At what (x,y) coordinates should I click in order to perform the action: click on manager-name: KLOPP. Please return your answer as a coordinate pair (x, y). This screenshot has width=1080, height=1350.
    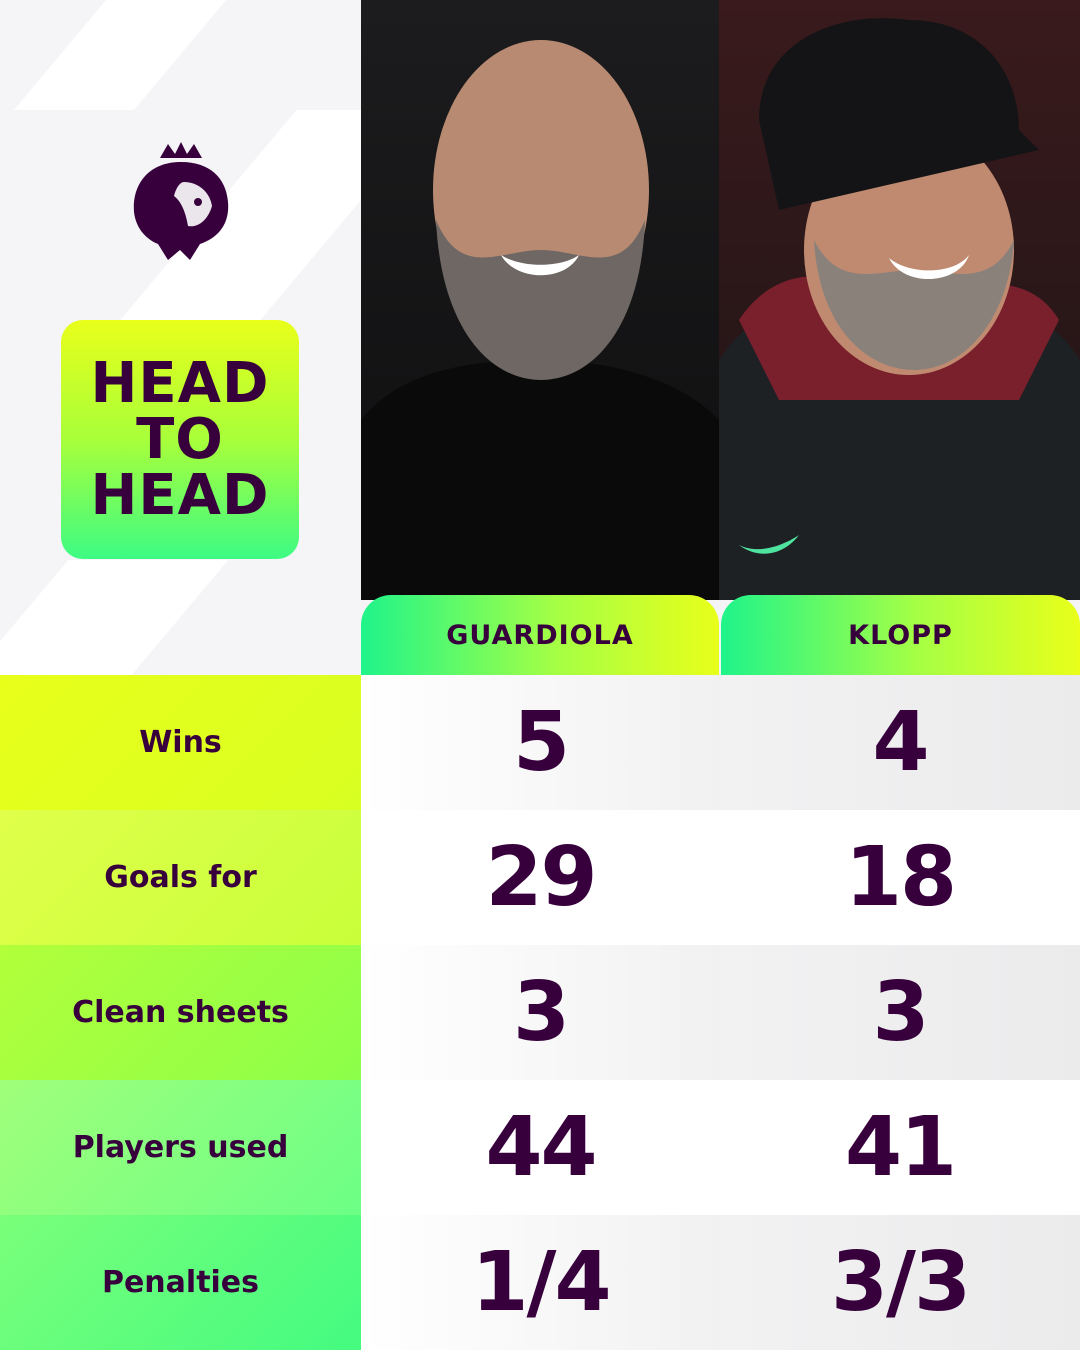
    Looking at the image, I should click on (900, 635).